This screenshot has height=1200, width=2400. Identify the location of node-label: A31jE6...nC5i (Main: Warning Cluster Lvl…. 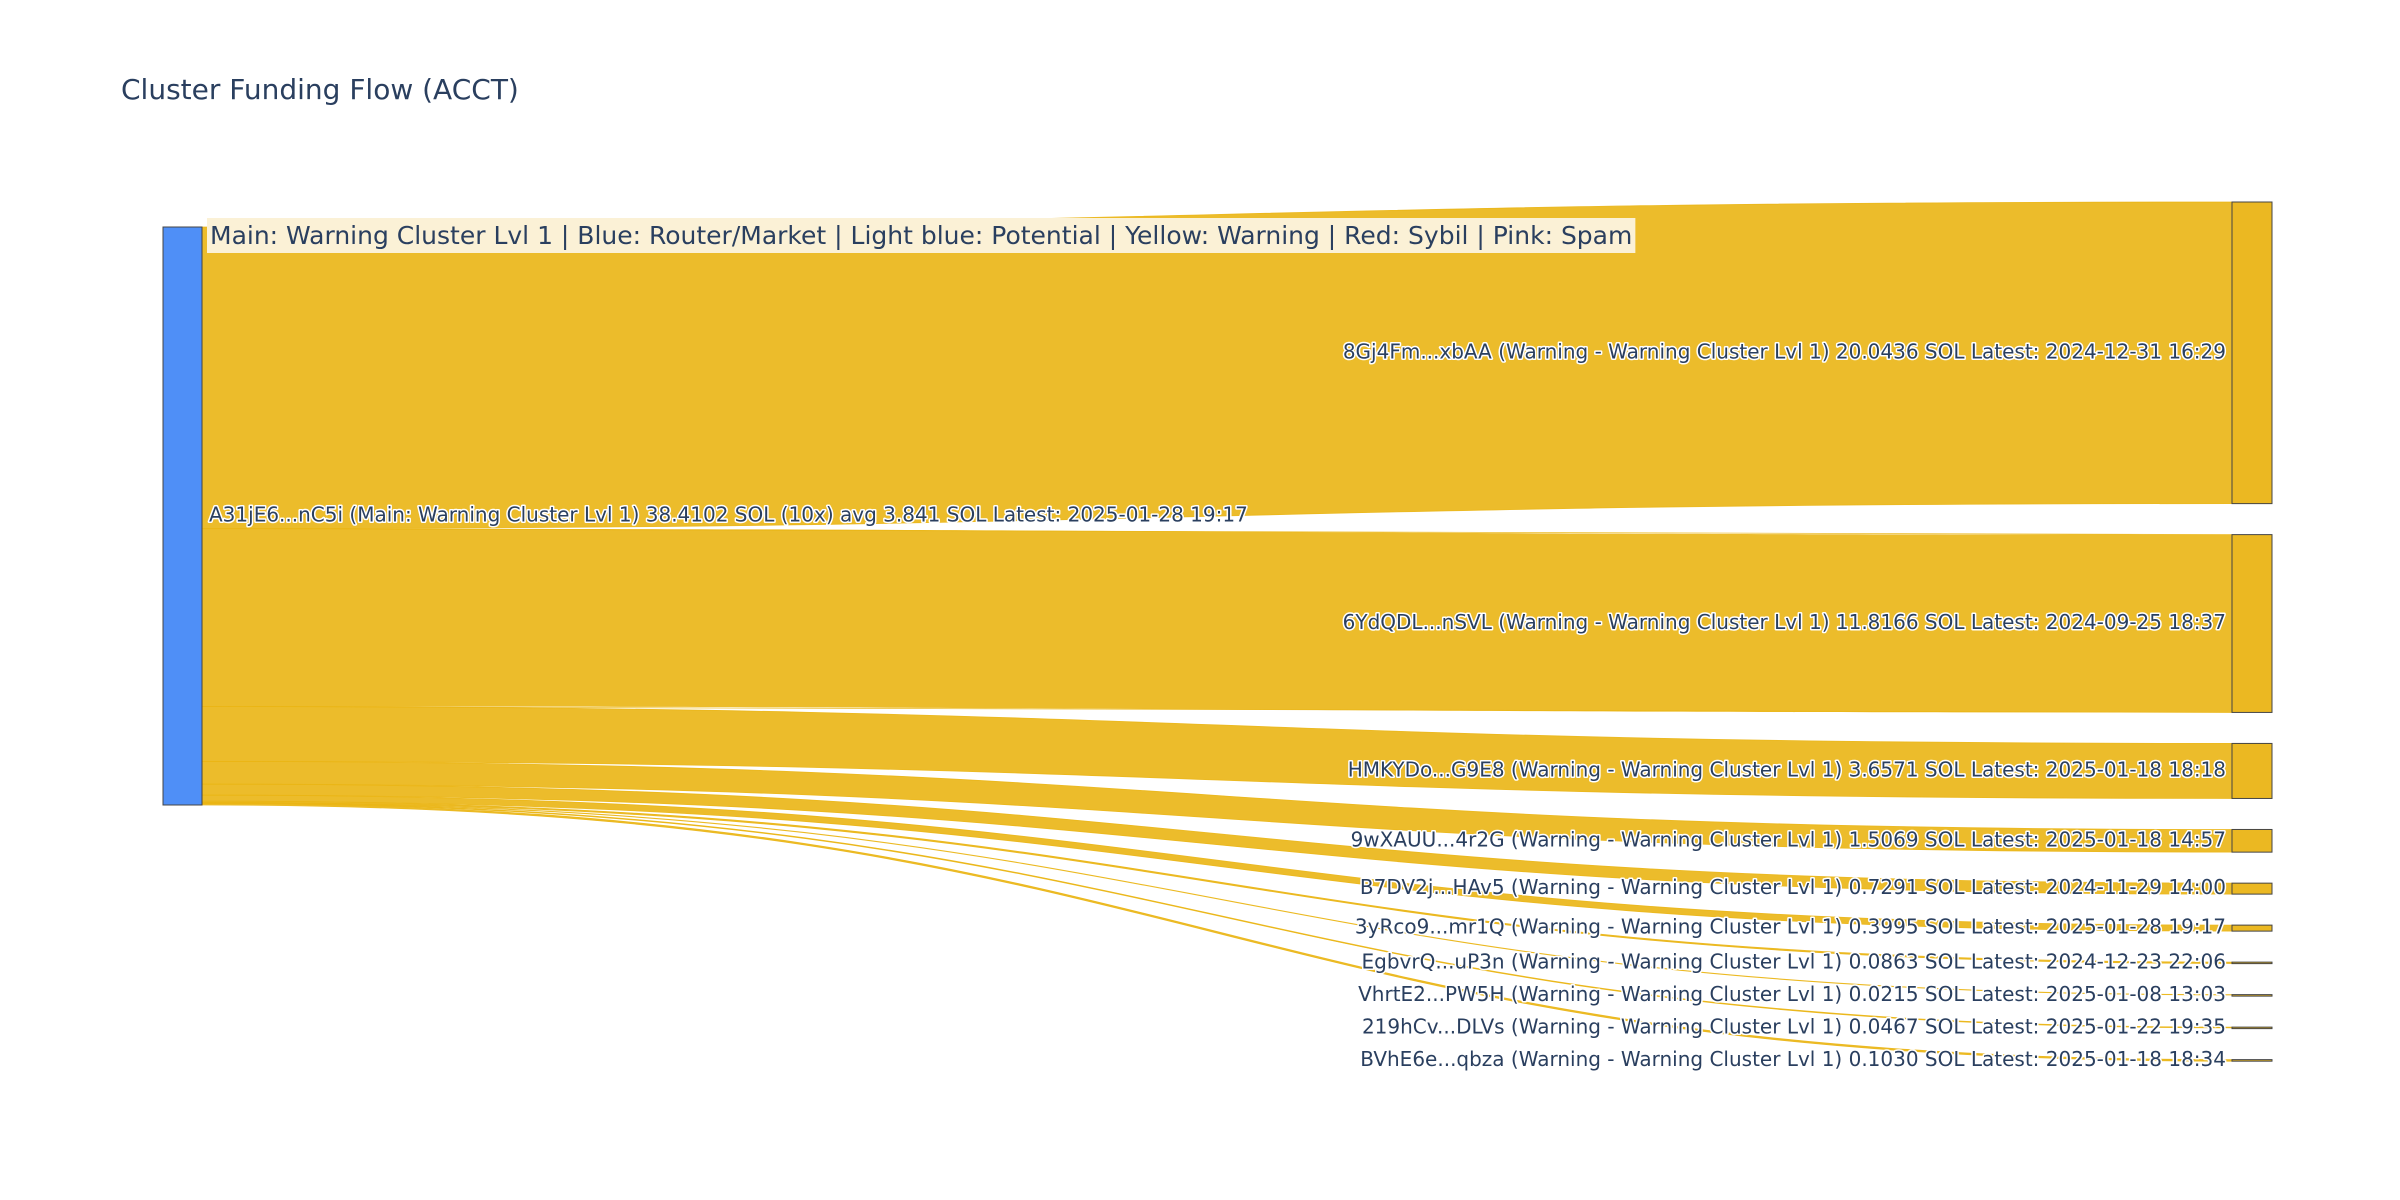
(728, 515).